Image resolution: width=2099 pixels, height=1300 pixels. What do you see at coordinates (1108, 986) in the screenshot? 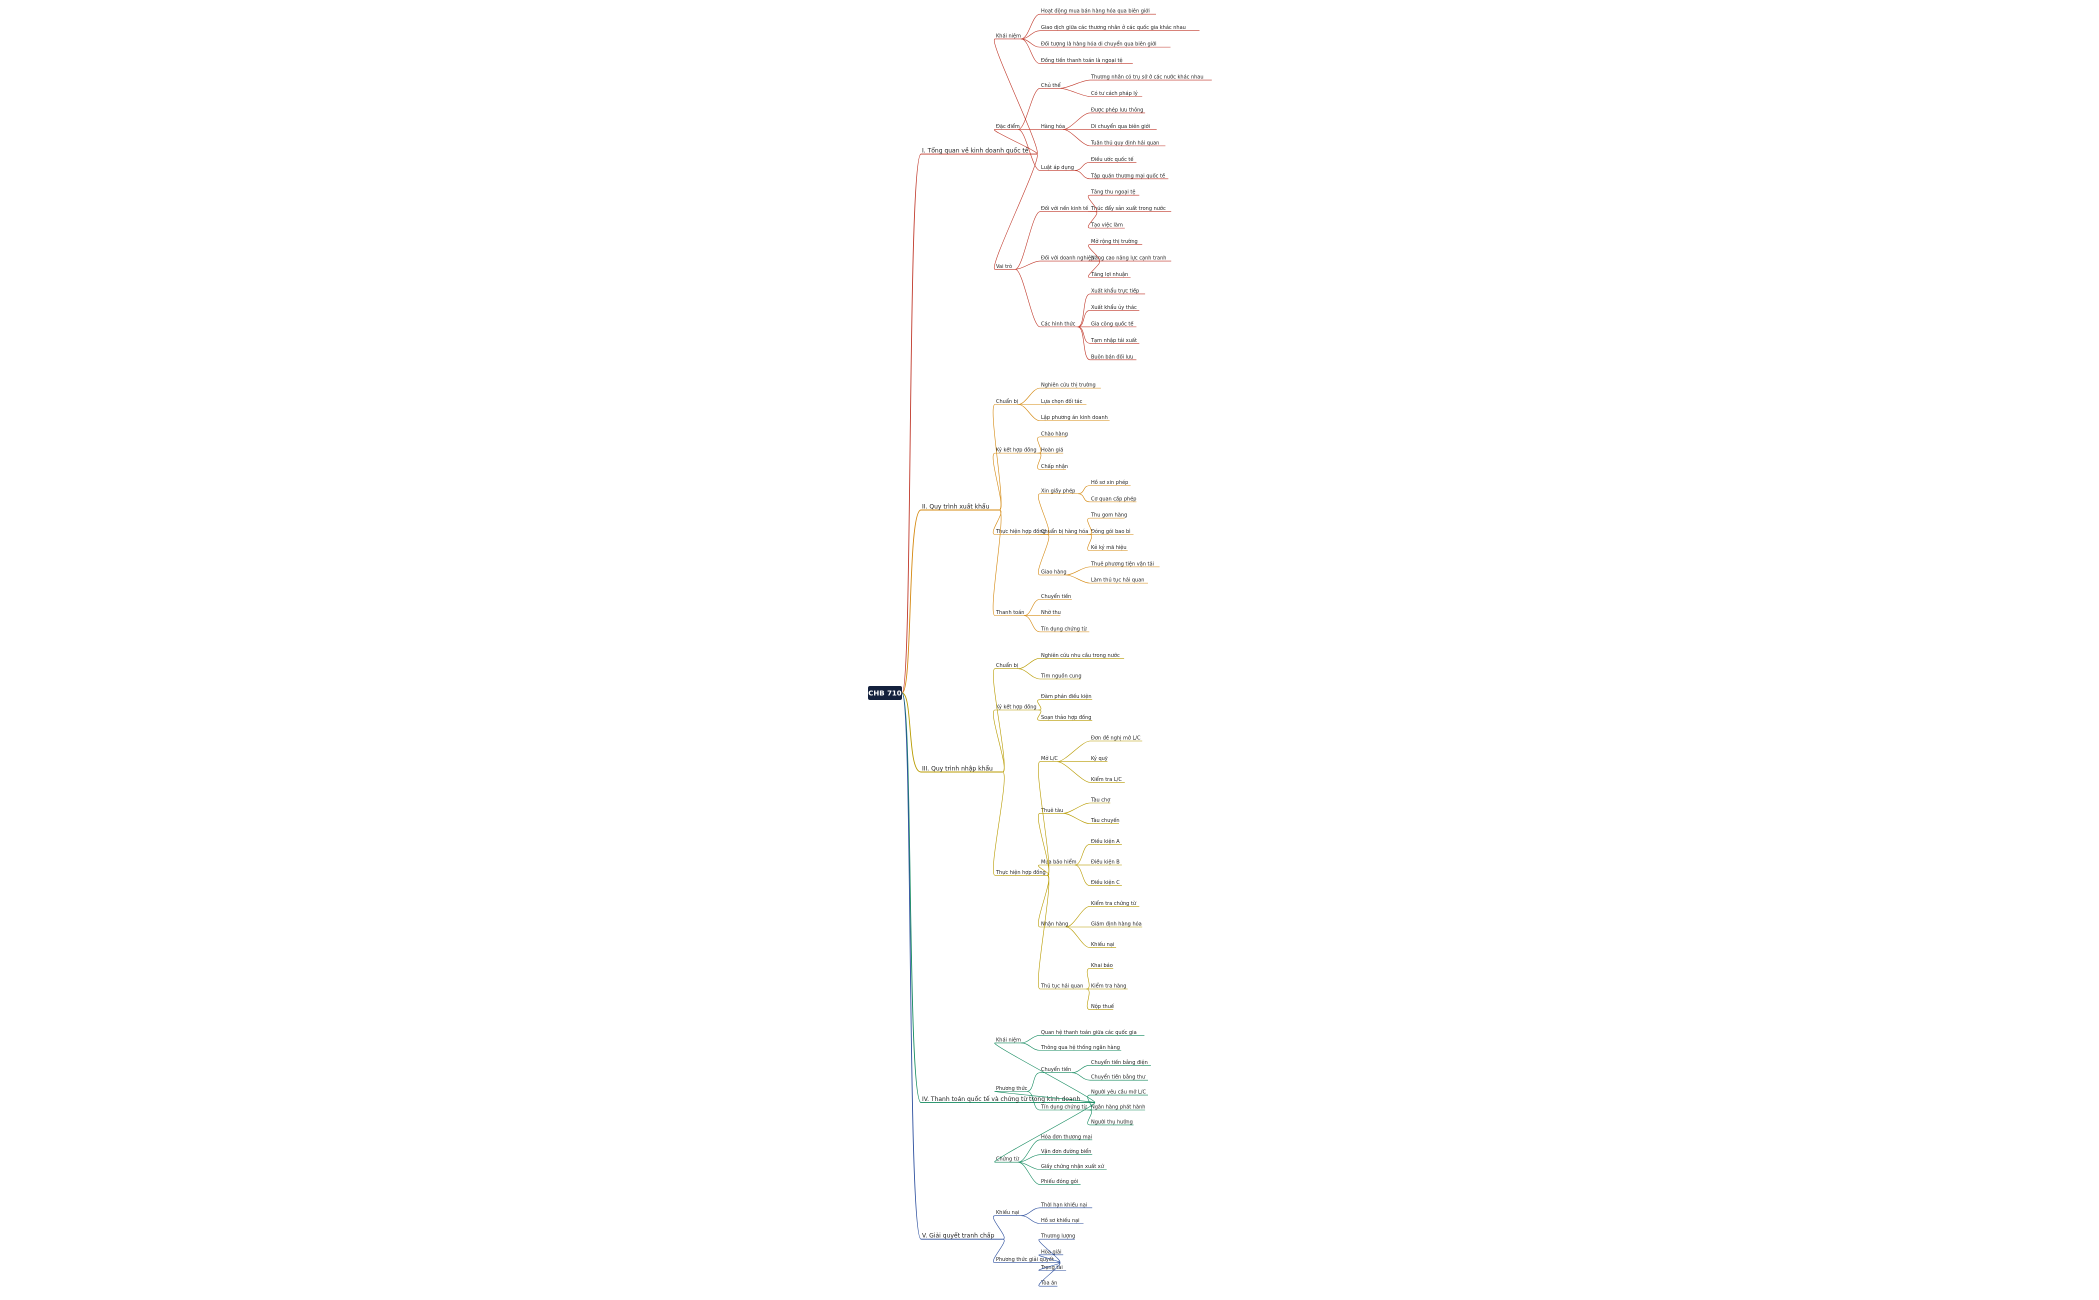
I see `node-label: Kiểm tra hàng` at bounding box center [1108, 986].